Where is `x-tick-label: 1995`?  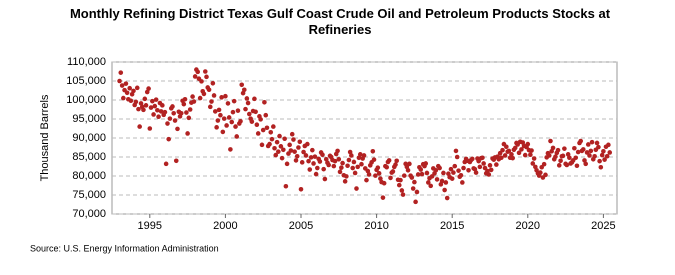
x-tick-label: 1995 is located at coordinates (150, 226).